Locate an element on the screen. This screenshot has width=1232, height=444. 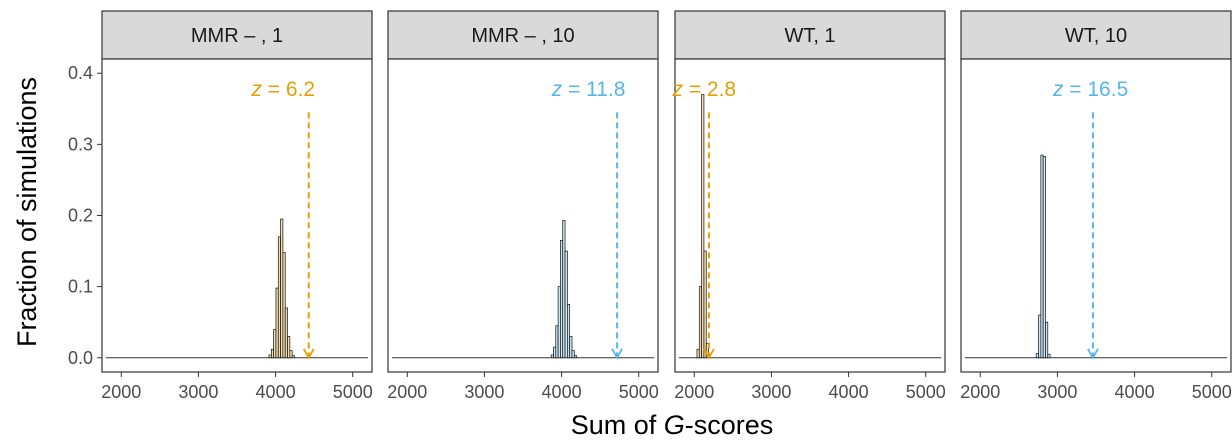
x-axis-title-suffix: -scores is located at coordinates (729, 425).